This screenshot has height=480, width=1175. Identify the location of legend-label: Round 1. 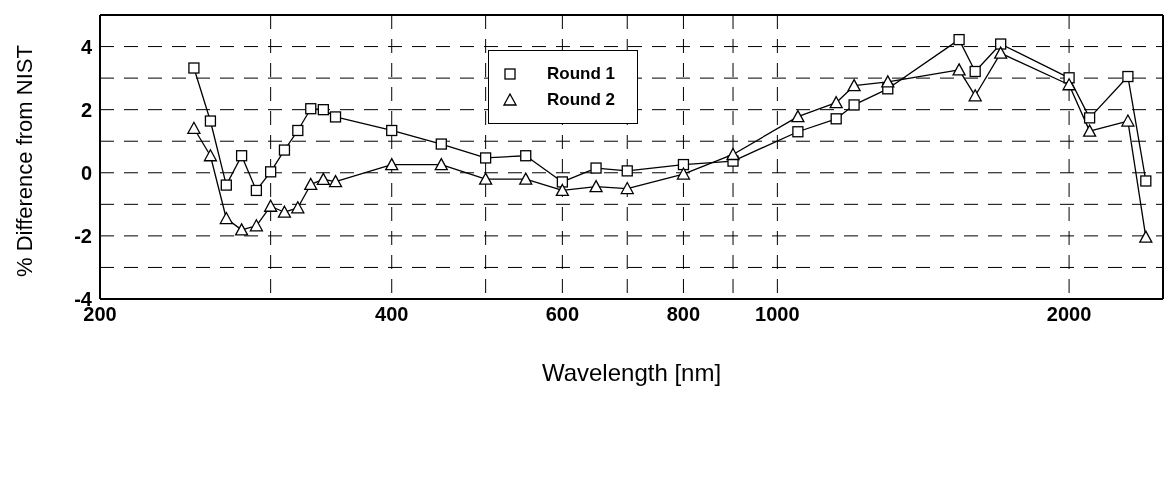
(581, 74).